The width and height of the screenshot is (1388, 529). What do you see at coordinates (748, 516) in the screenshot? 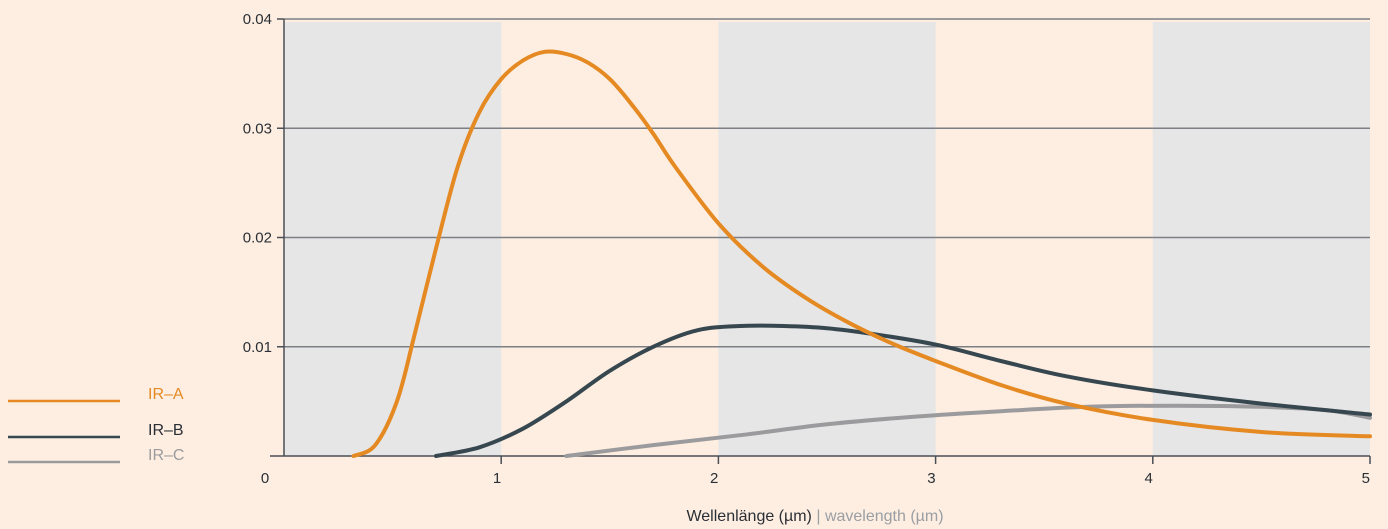
I see `x-axis-label-primary: Wellenlänge (µm)` at bounding box center [748, 516].